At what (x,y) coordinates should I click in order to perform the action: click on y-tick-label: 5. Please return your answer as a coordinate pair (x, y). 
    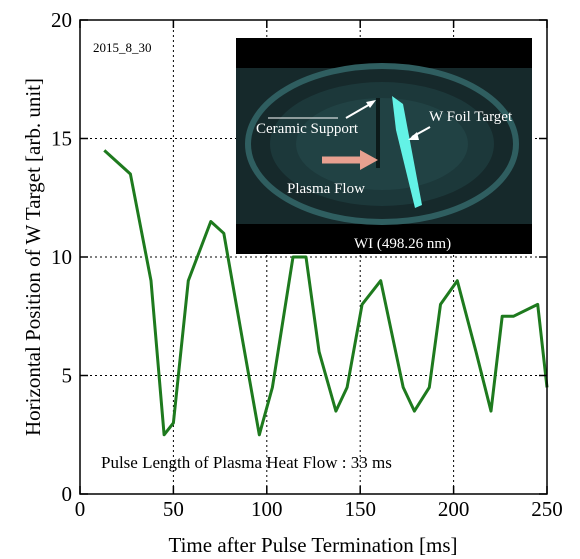
    Looking at the image, I should click on (67, 376).